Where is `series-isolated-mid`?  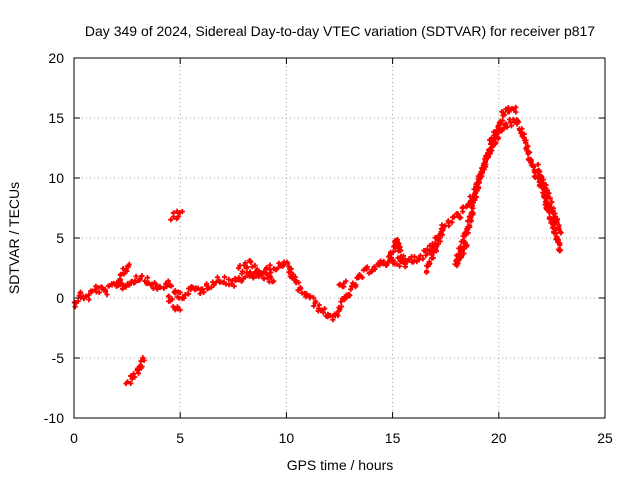 series-isolated-mid is located at coordinates (342, 284).